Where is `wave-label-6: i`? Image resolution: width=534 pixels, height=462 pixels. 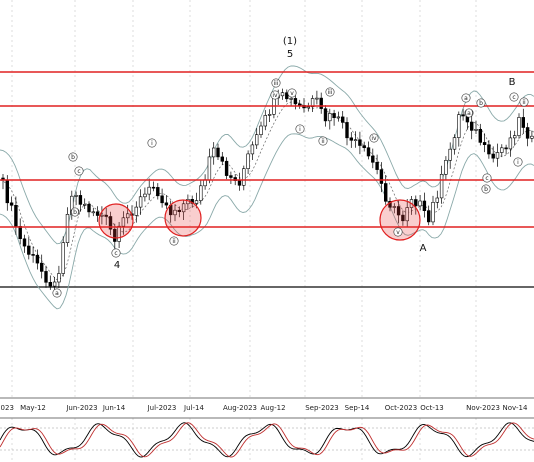 wave-label-6: i is located at coordinates (152, 143).